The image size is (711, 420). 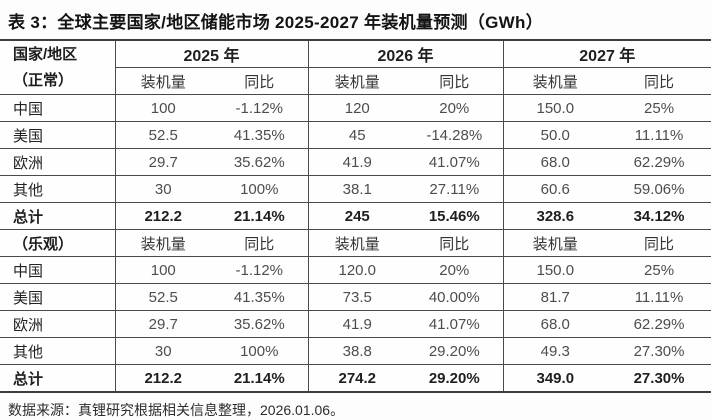 I want to click on installed-capacity-value: 120, so click(x=357, y=108).